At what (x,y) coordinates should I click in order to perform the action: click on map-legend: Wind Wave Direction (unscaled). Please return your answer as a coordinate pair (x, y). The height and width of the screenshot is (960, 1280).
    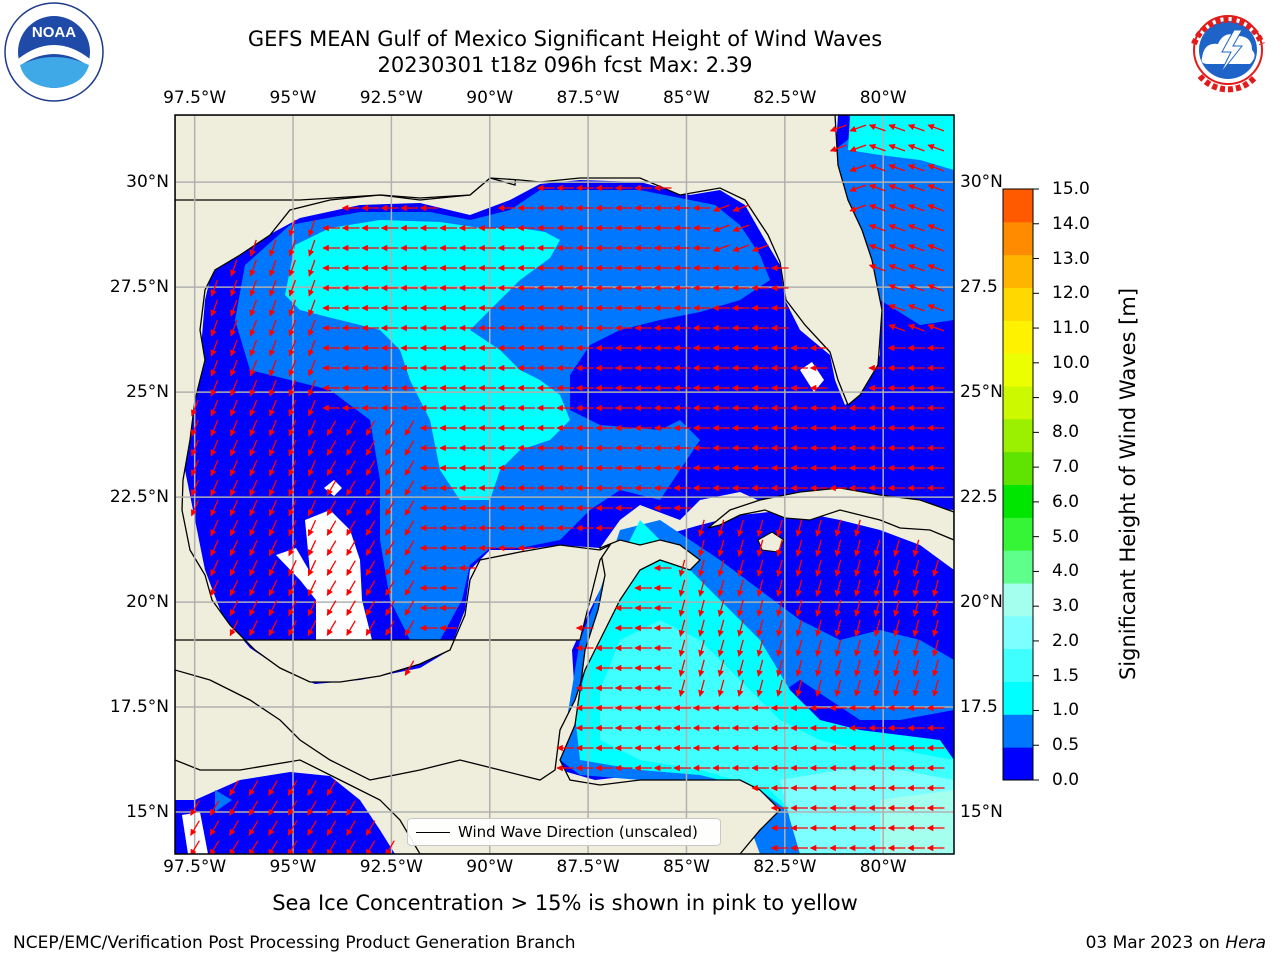
    Looking at the image, I should click on (564, 832).